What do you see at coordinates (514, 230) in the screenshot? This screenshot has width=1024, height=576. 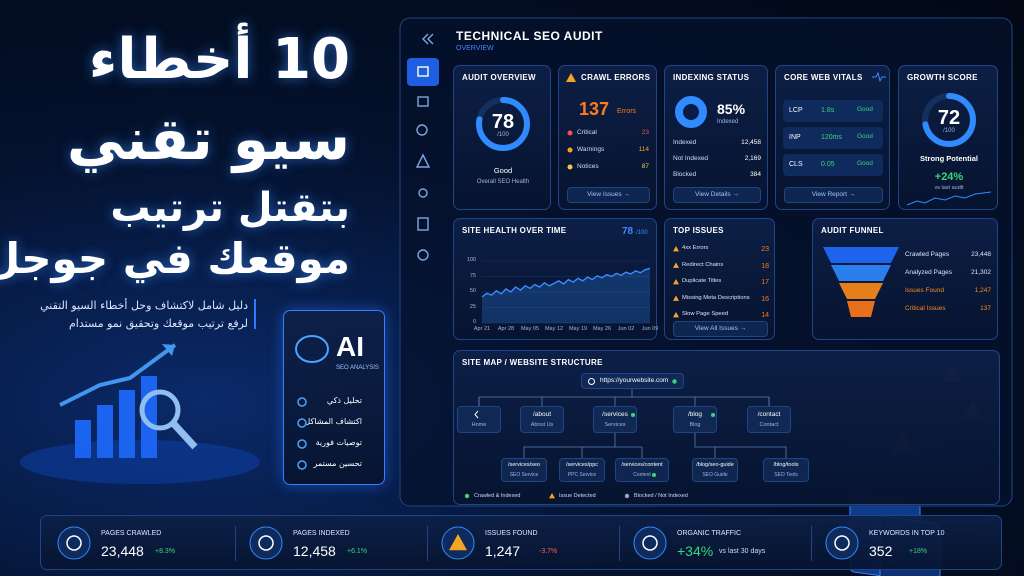 I see `card-title: SITE HEALTH OVER TIME` at bounding box center [514, 230].